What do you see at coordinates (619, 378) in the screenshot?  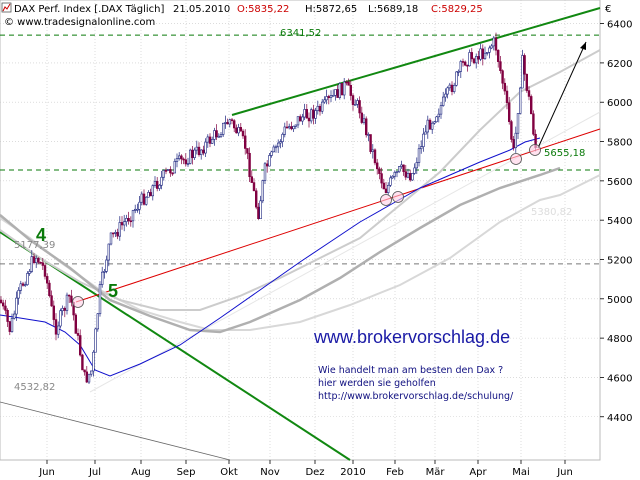 I see `y-tick-label: 4600` at bounding box center [619, 378].